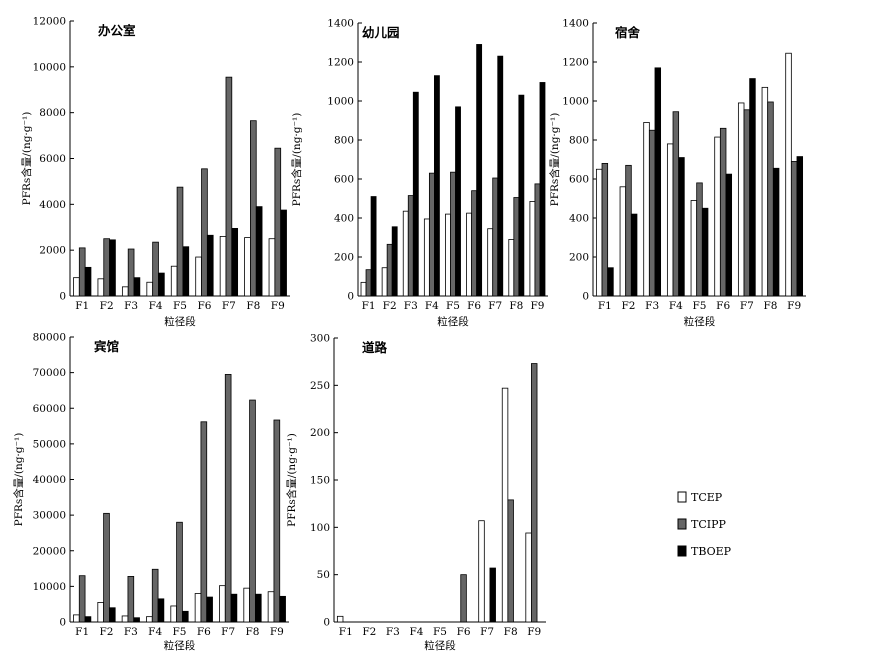 The image size is (872, 659). Describe the element at coordinates (49, 373) in the screenshot. I see `y-tick-label: 70000` at that location.